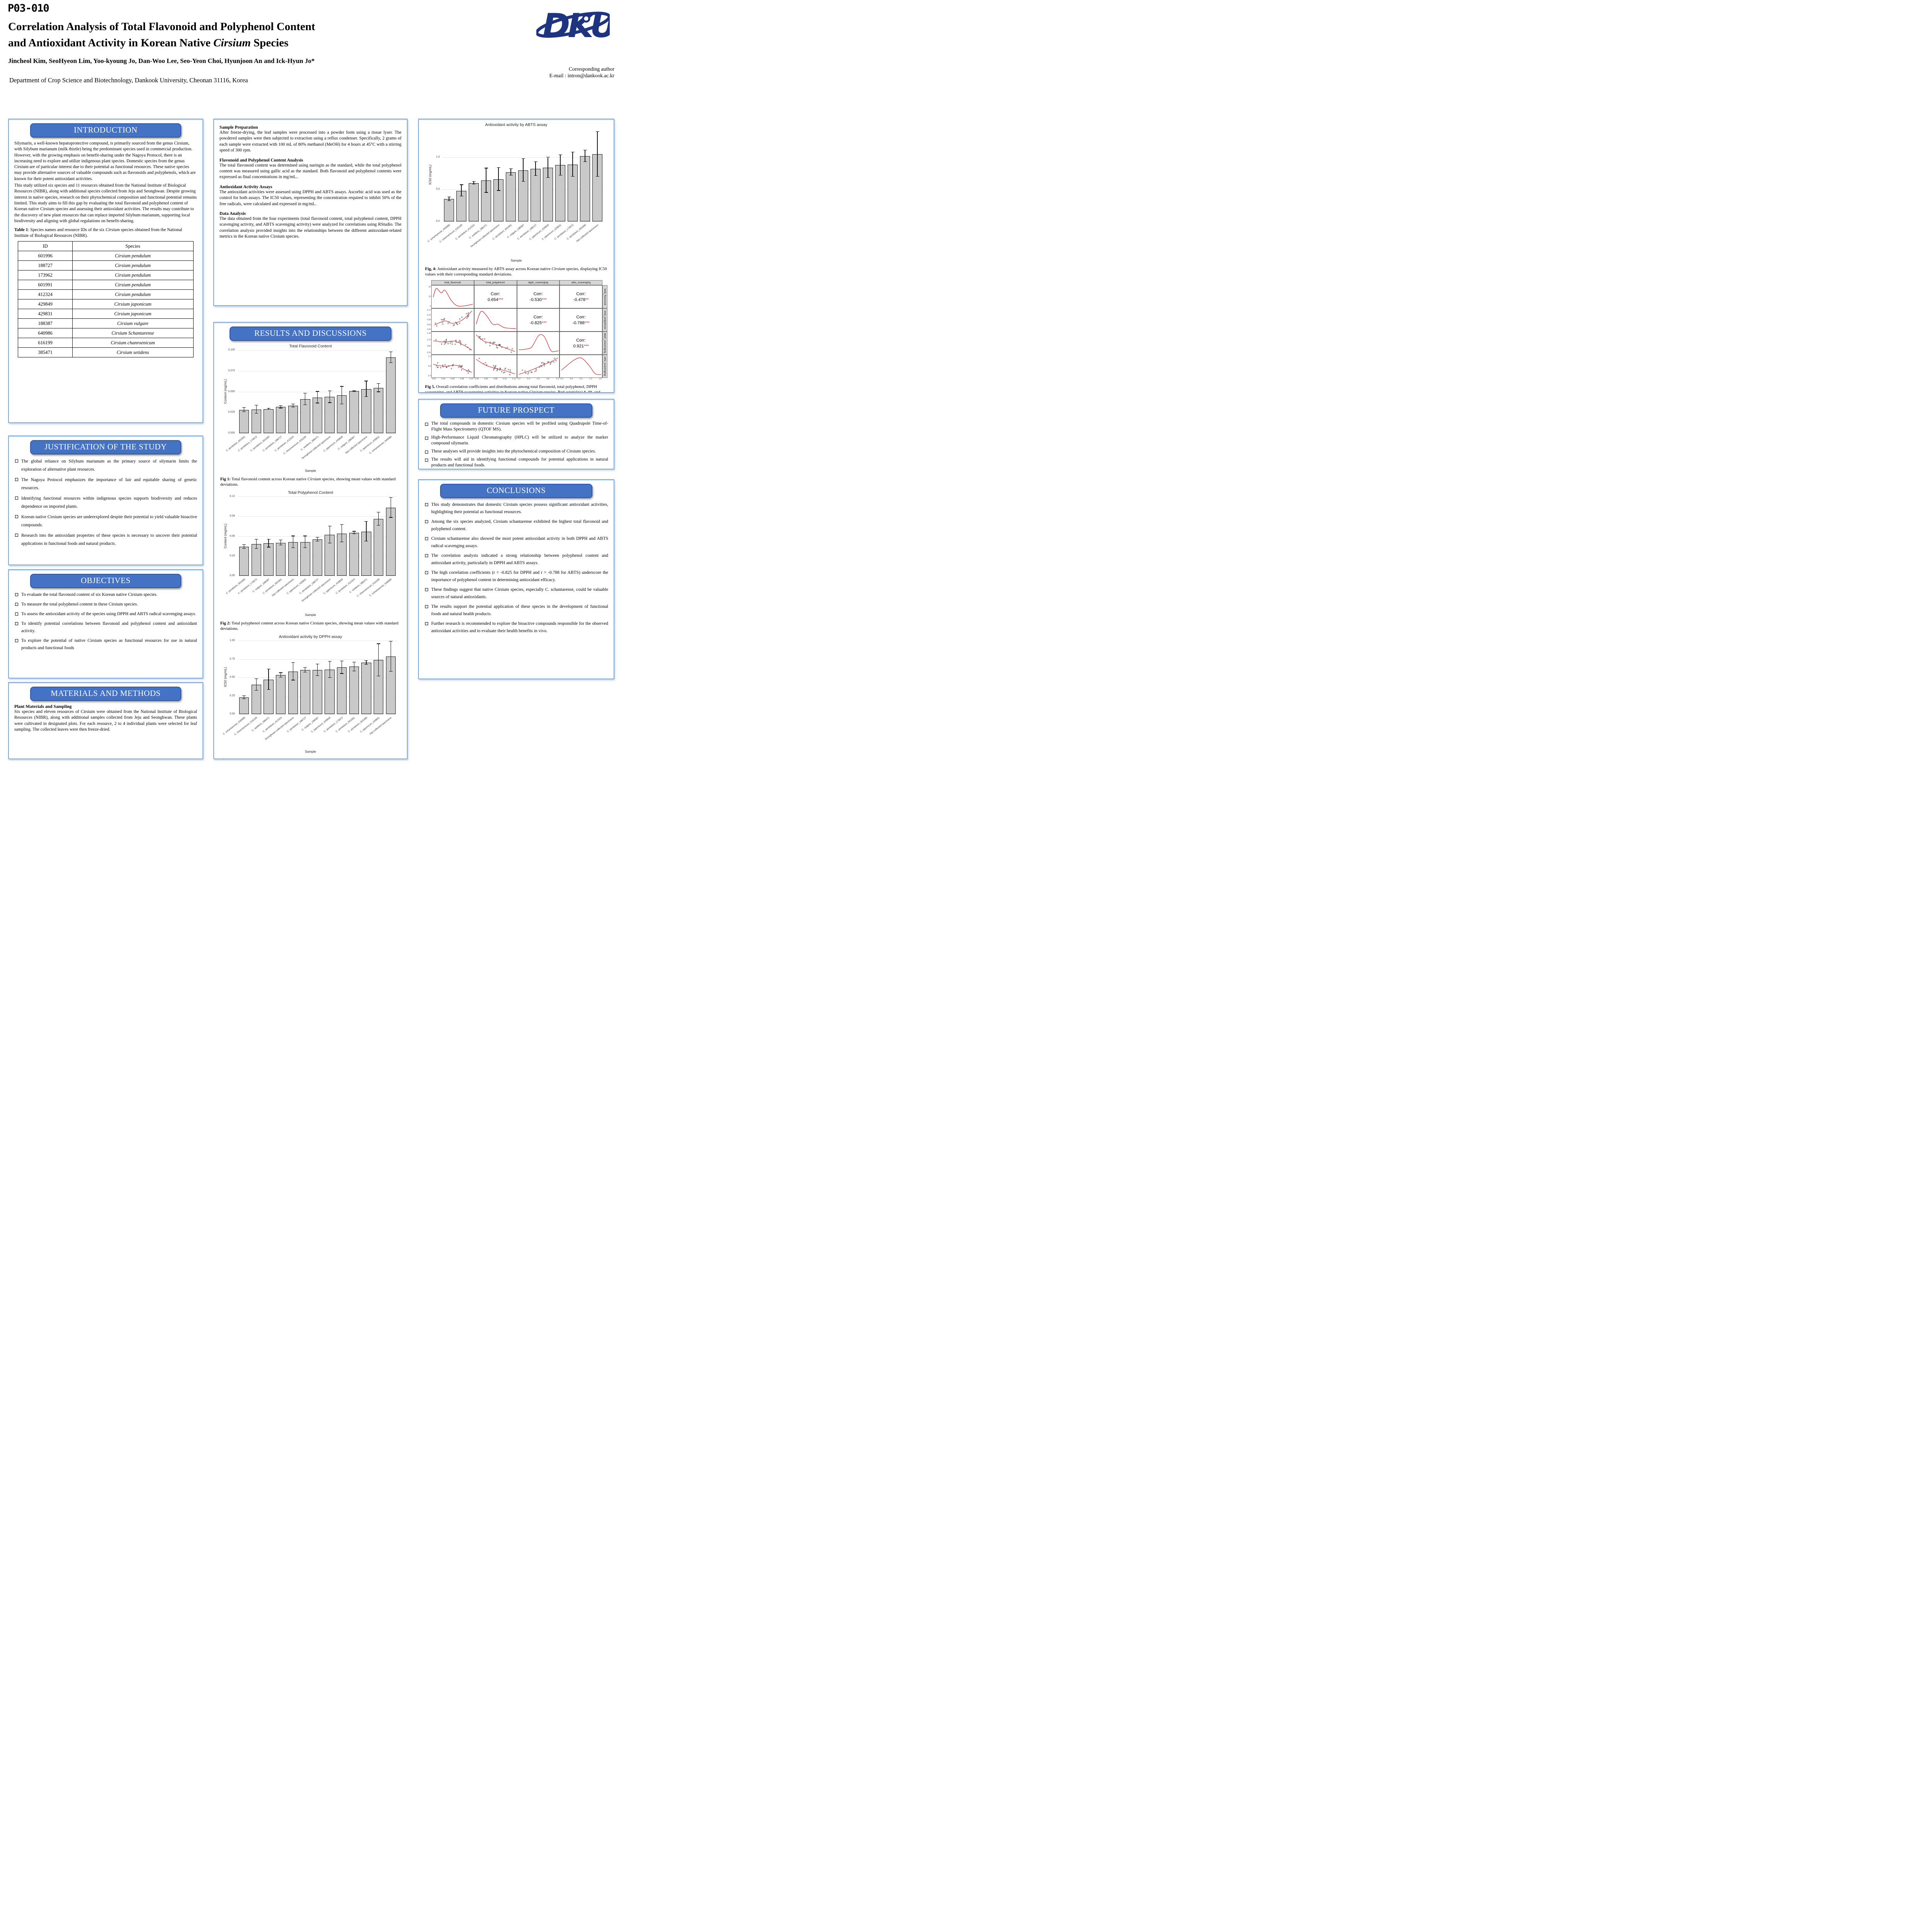  What do you see at coordinates (581, 320) in the screenshot?
I see `matrix-correlation-cell: Corr: -0.788***` at bounding box center [581, 320].